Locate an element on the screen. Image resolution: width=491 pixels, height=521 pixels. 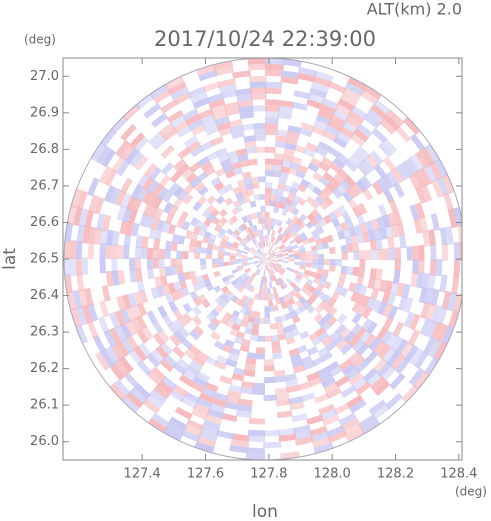
x-tick-label: 127.4 is located at coordinates (142, 474).